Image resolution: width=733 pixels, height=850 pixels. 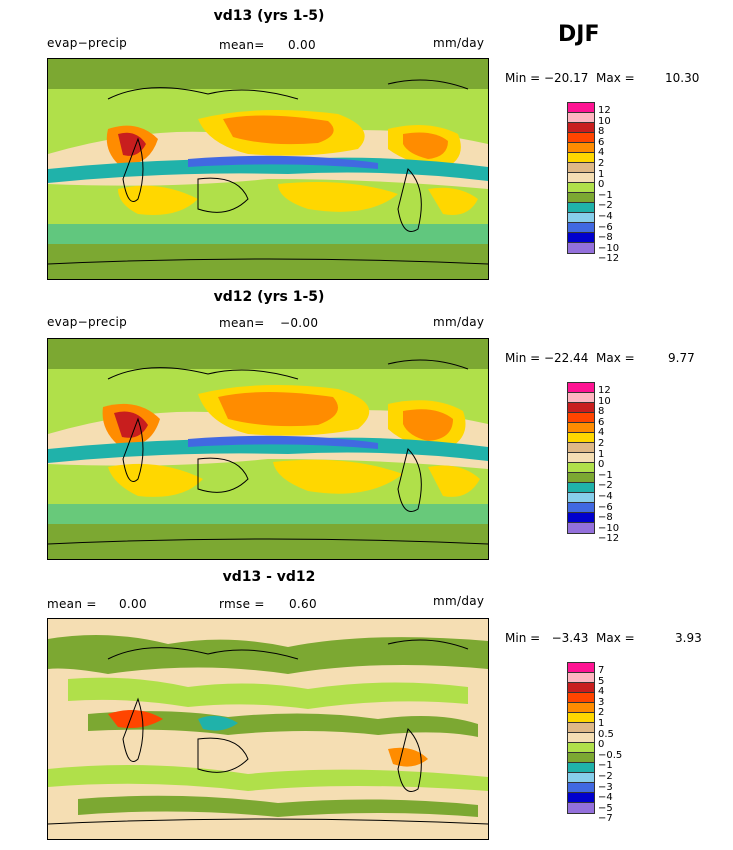 What do you see at coordinates (608, 465) in the screenshot?
I see `panel-2-colorbar-ticks: 12 10 8 6 4 2 1 0 −1 −2 −4 −6 −8 −10 −12` at bounding box center [608, 465].